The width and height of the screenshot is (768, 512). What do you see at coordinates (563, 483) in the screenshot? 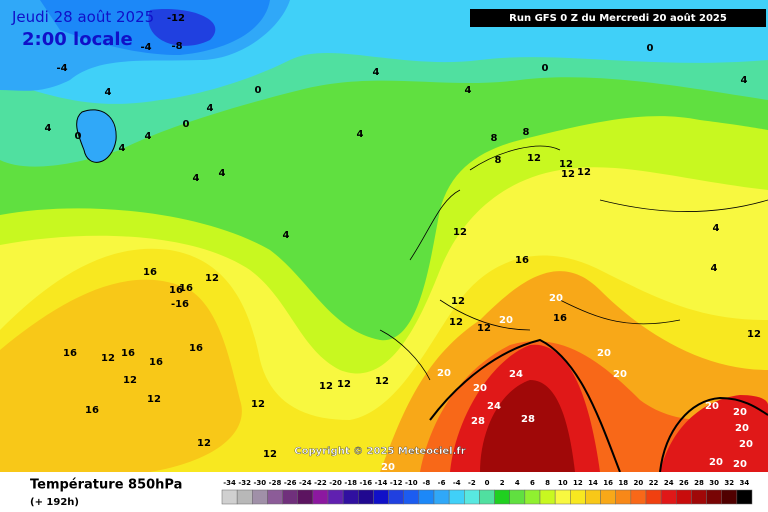
I see `colorbar-tick-label: 10` at bounding box center [563, 483].